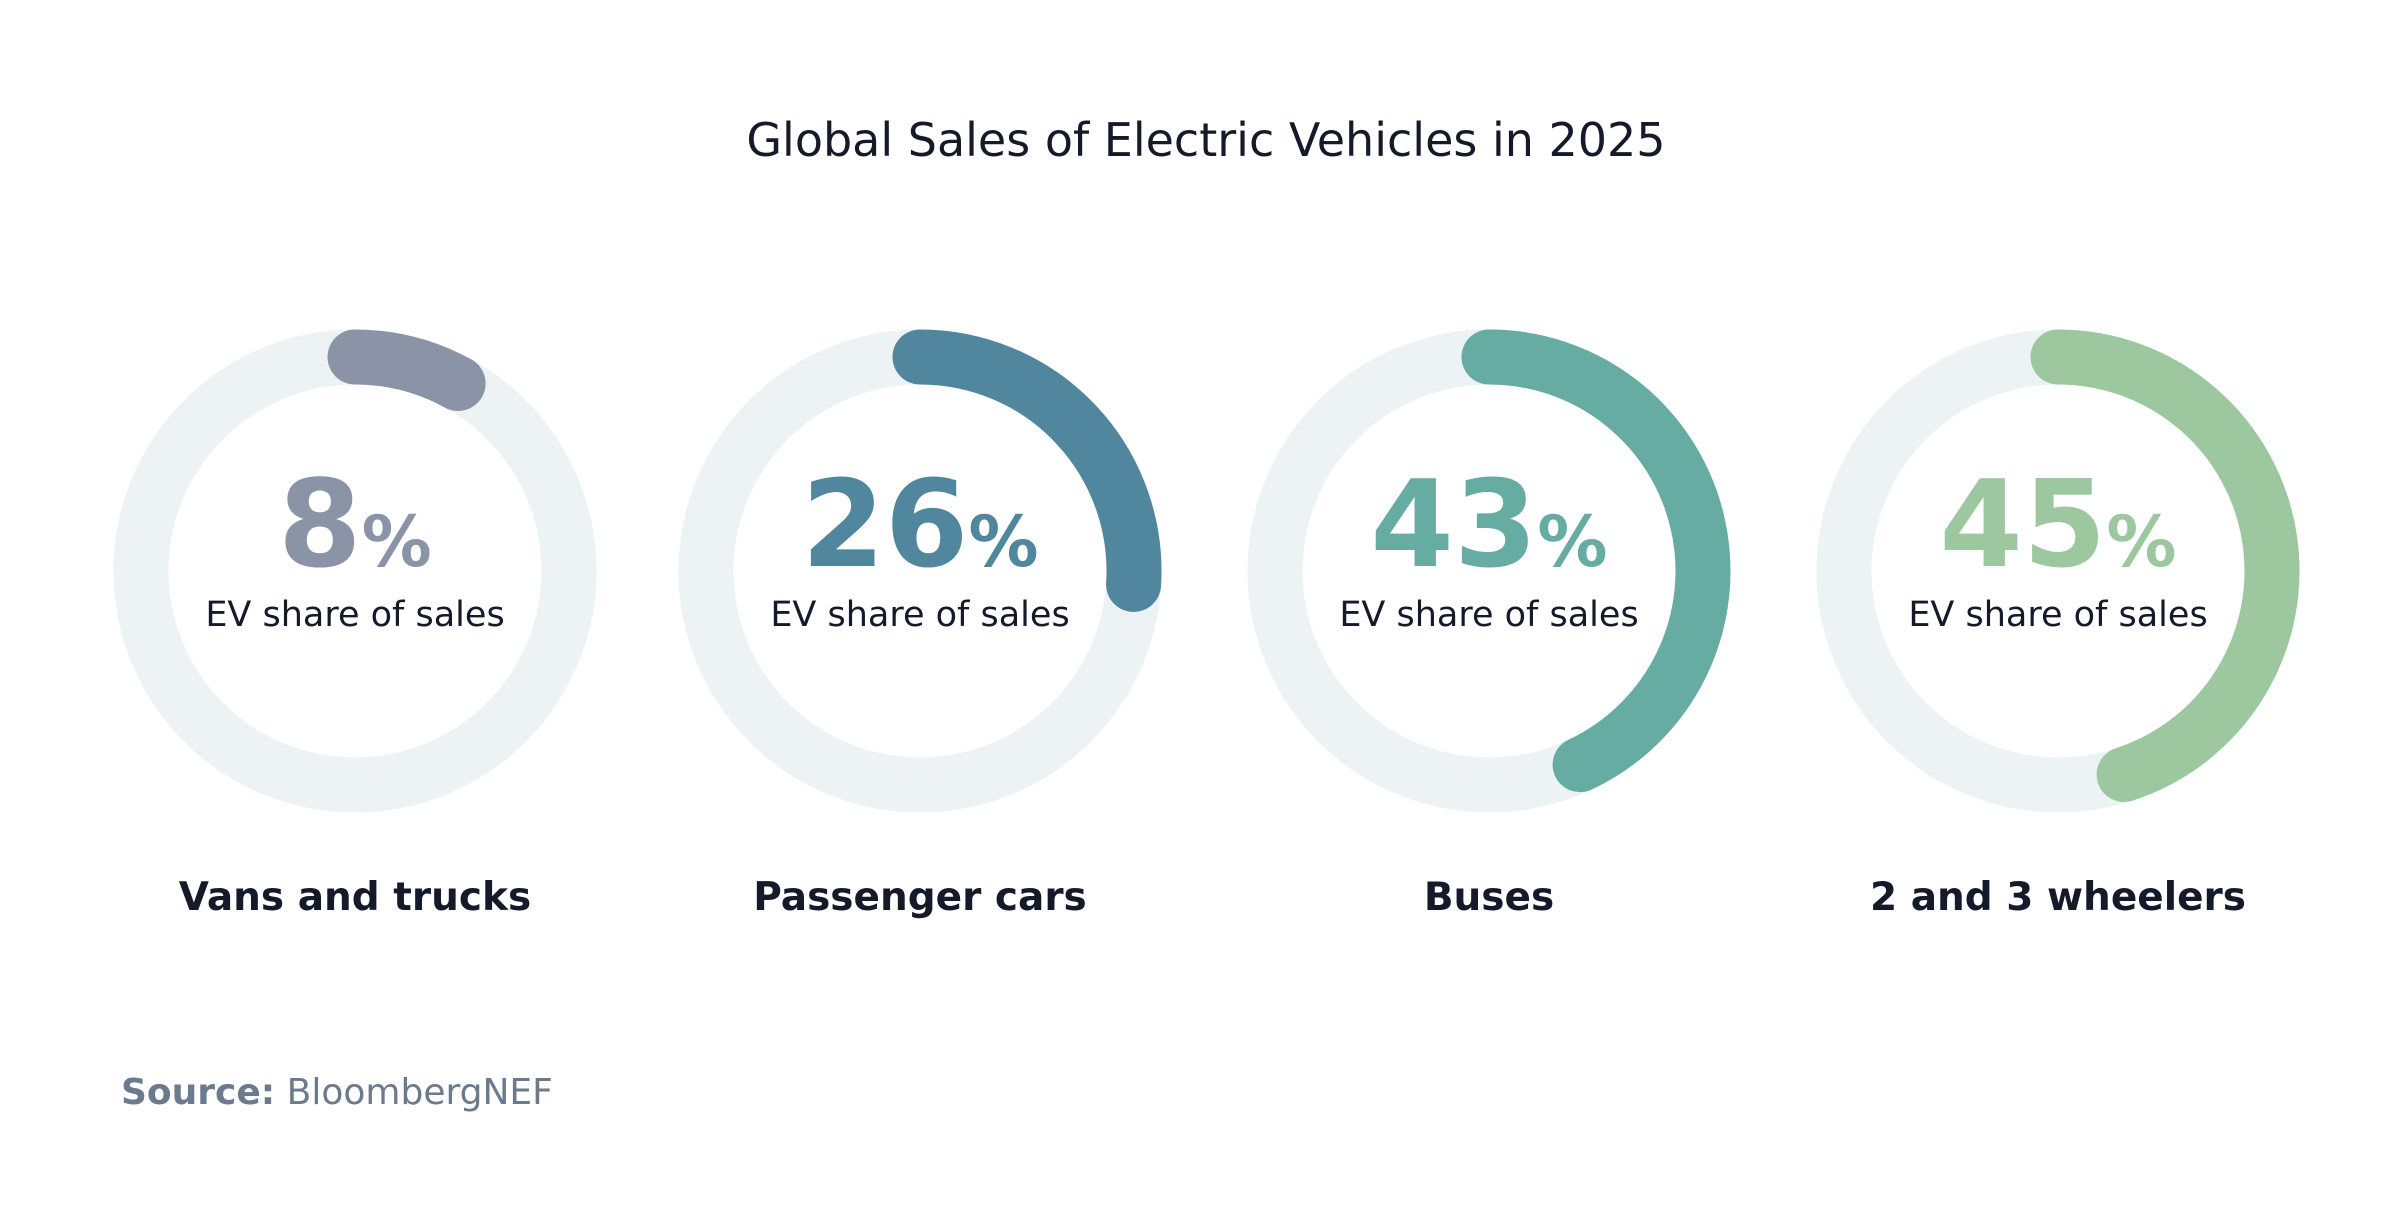 The width and height of the screenshot is (2400, 1220). What do you see at coordinates (919, 525) in the screenshot?
I see `value-label: 26%` at bounding box center [919, 525].